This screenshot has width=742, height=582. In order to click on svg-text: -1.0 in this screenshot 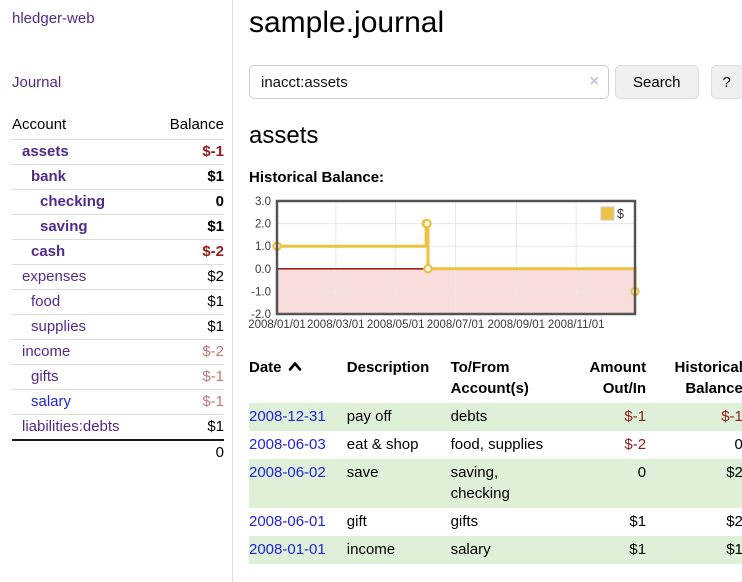, I will do `click(261, 292)`.